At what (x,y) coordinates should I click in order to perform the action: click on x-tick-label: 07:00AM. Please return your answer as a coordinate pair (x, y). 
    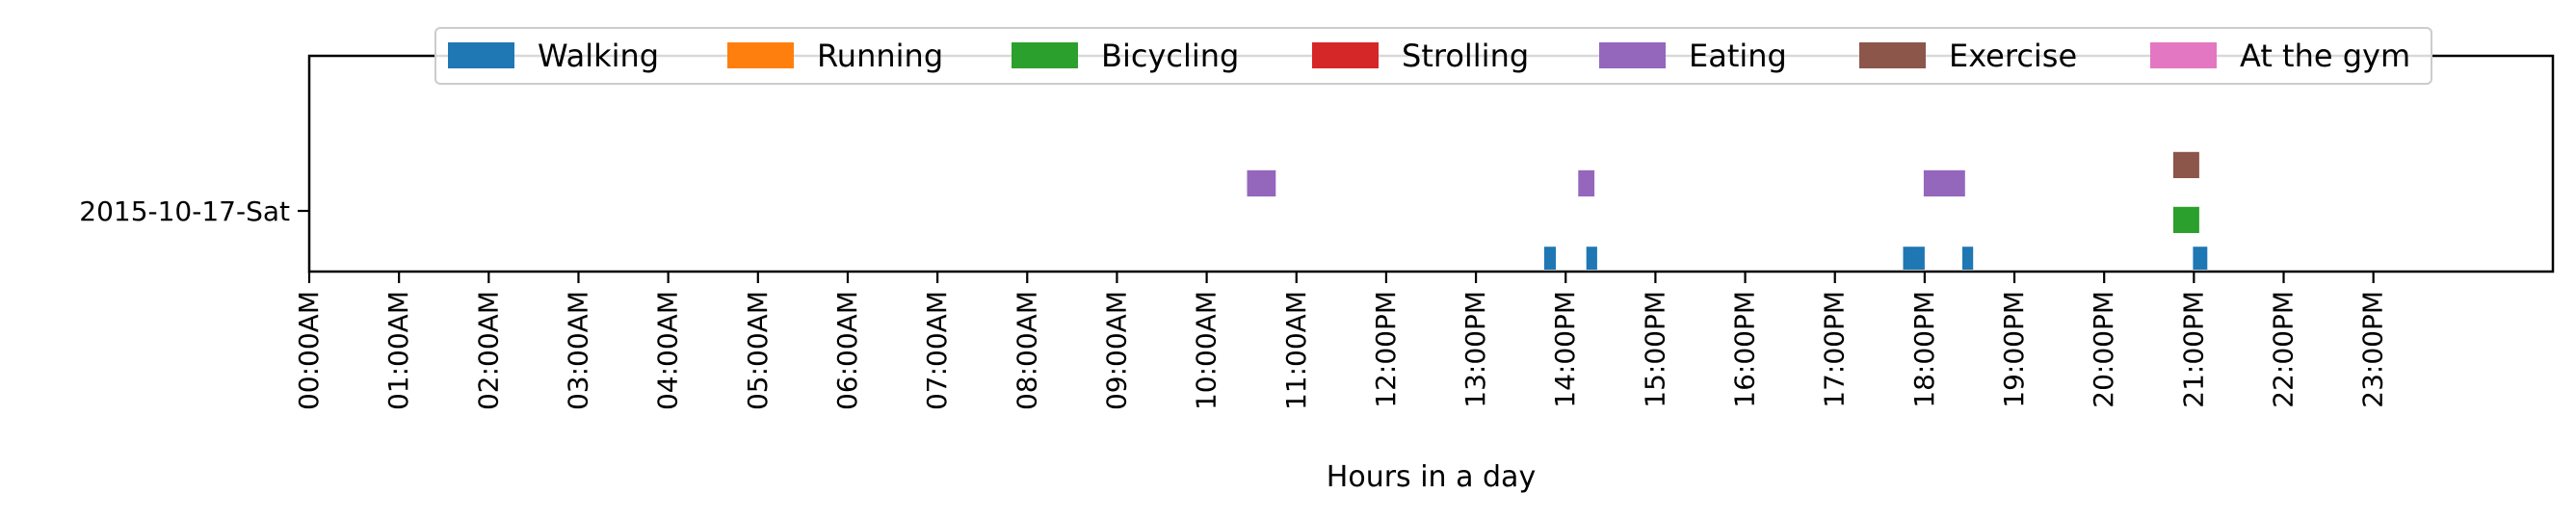
    Looking at the image, I should click on (937, 351).